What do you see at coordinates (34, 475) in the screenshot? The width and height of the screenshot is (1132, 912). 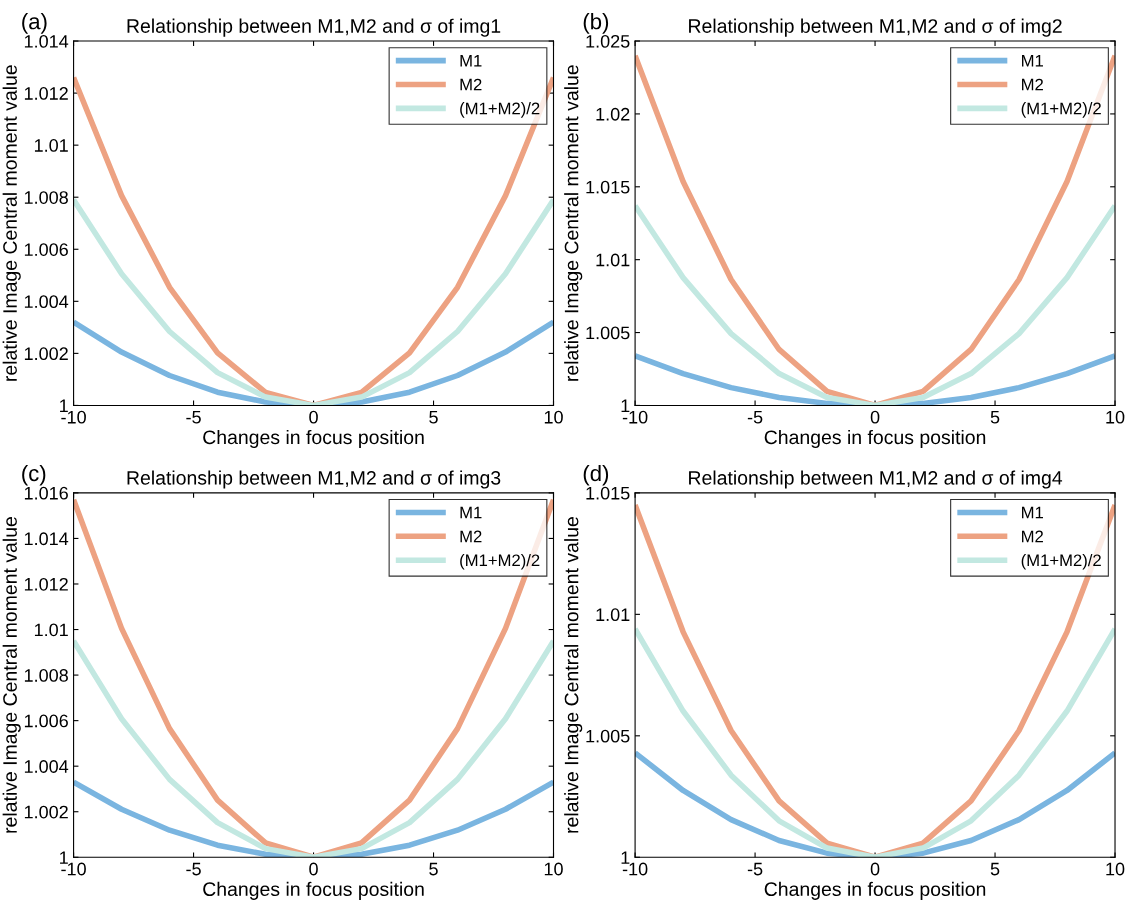 I see `text: (c)` at bounding box center [34, 475].